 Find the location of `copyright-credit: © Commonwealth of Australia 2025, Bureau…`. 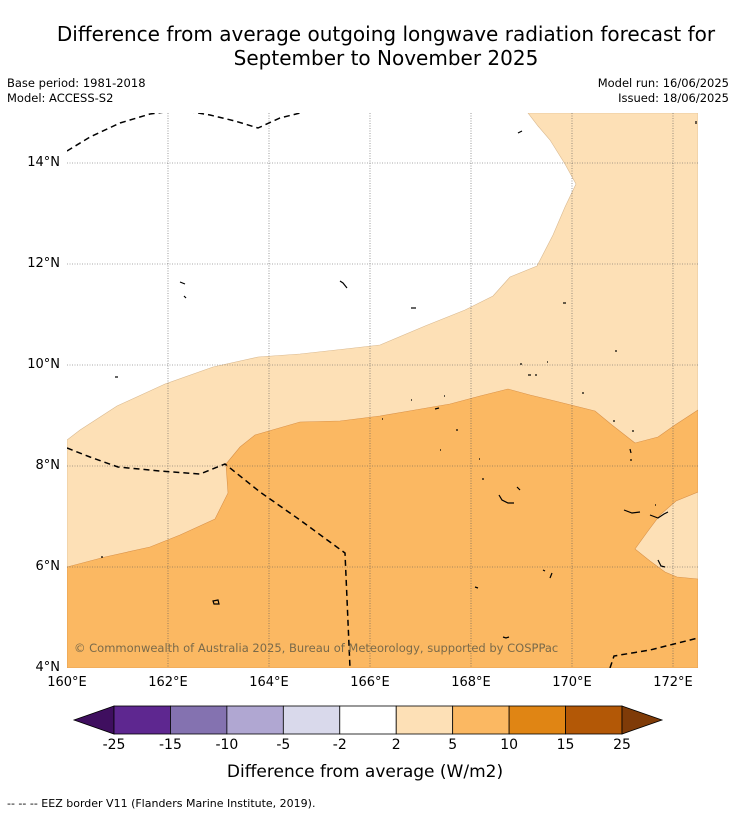

copyright-credit: © Commonwealth of Australia 2025, Bureau… is located at coordinates (316, 648).